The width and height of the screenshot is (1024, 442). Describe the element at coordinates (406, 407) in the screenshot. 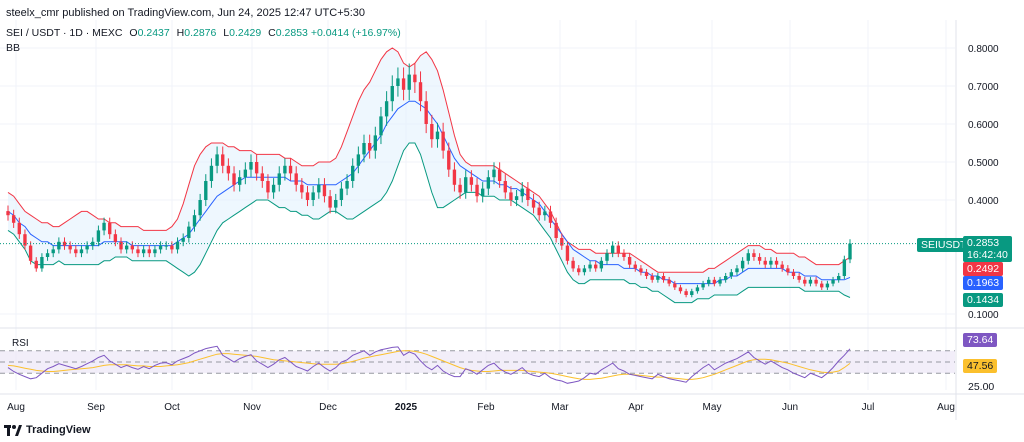

I see `time-tick-label: 2025` at that location.